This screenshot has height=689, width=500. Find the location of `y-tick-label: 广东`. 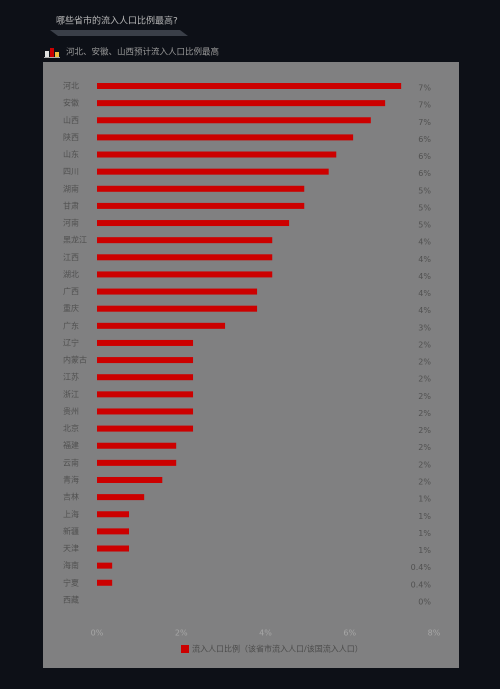

y-tick-label: 广东 is located at coordinates (71, 325).